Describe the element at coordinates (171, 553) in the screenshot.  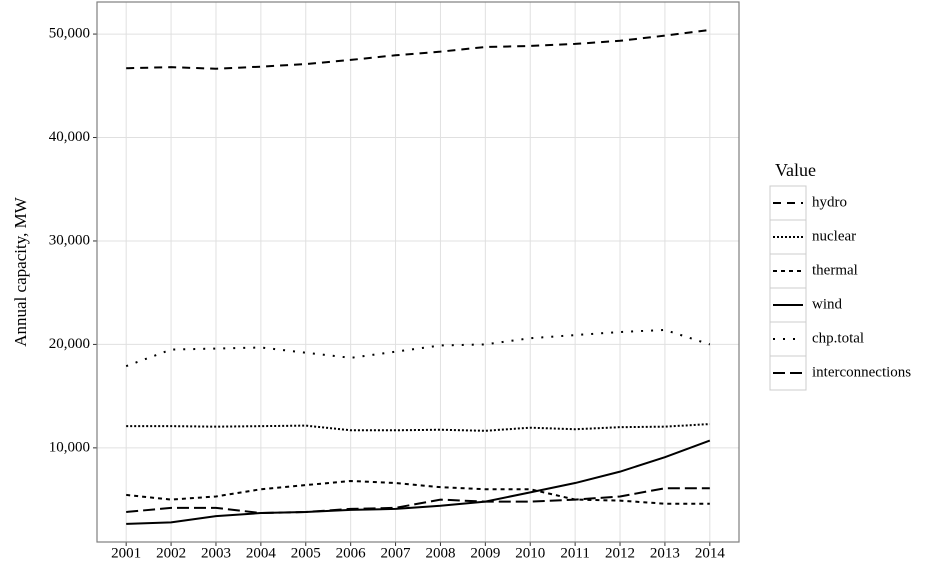
I see `x-tick-label: 2002` at that location.